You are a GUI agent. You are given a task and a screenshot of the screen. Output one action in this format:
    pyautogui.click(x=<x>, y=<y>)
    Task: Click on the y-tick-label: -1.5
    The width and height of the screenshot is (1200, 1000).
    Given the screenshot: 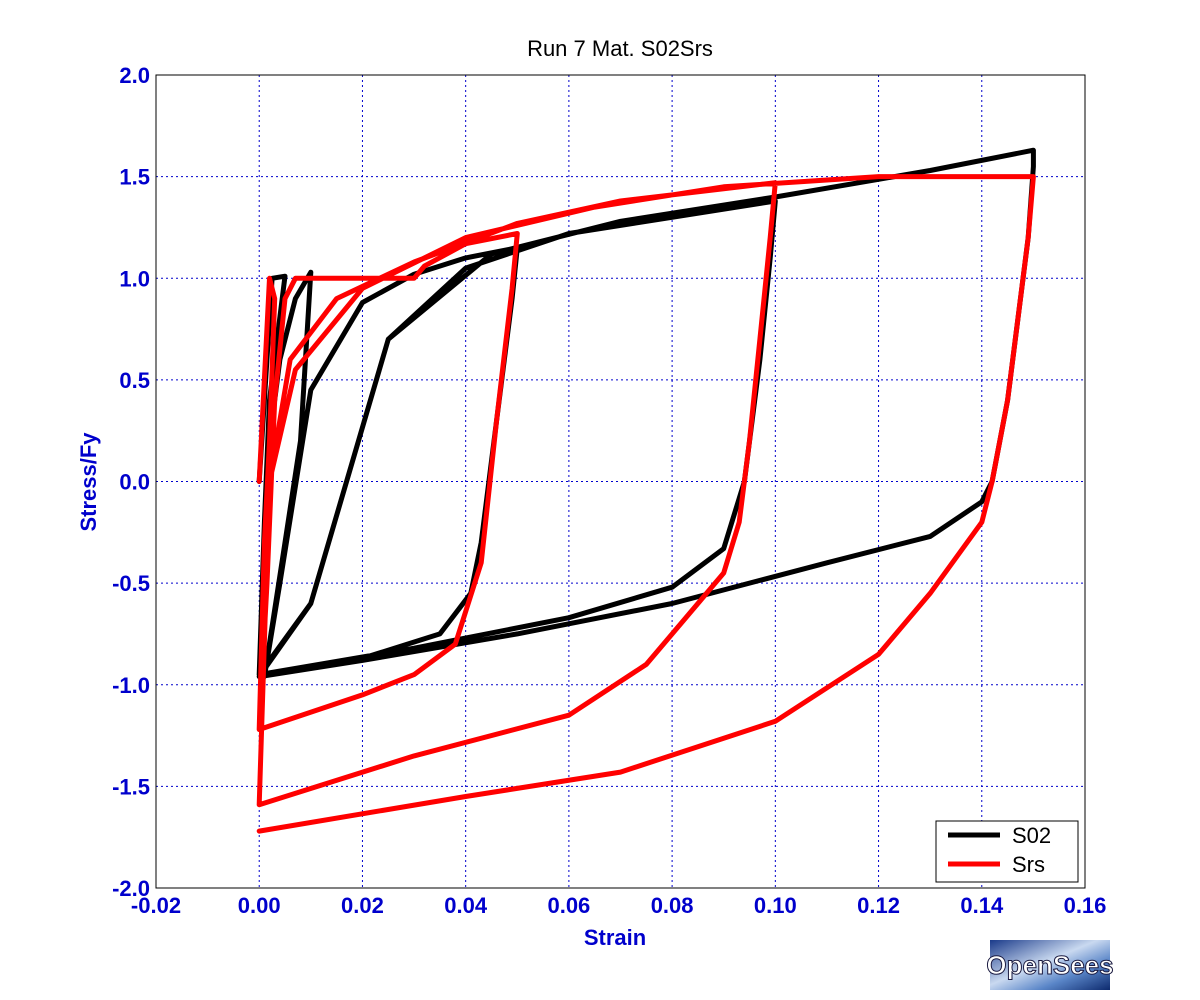 What is the action you would take?
    pyautogui.click(x=131, y=786)
    